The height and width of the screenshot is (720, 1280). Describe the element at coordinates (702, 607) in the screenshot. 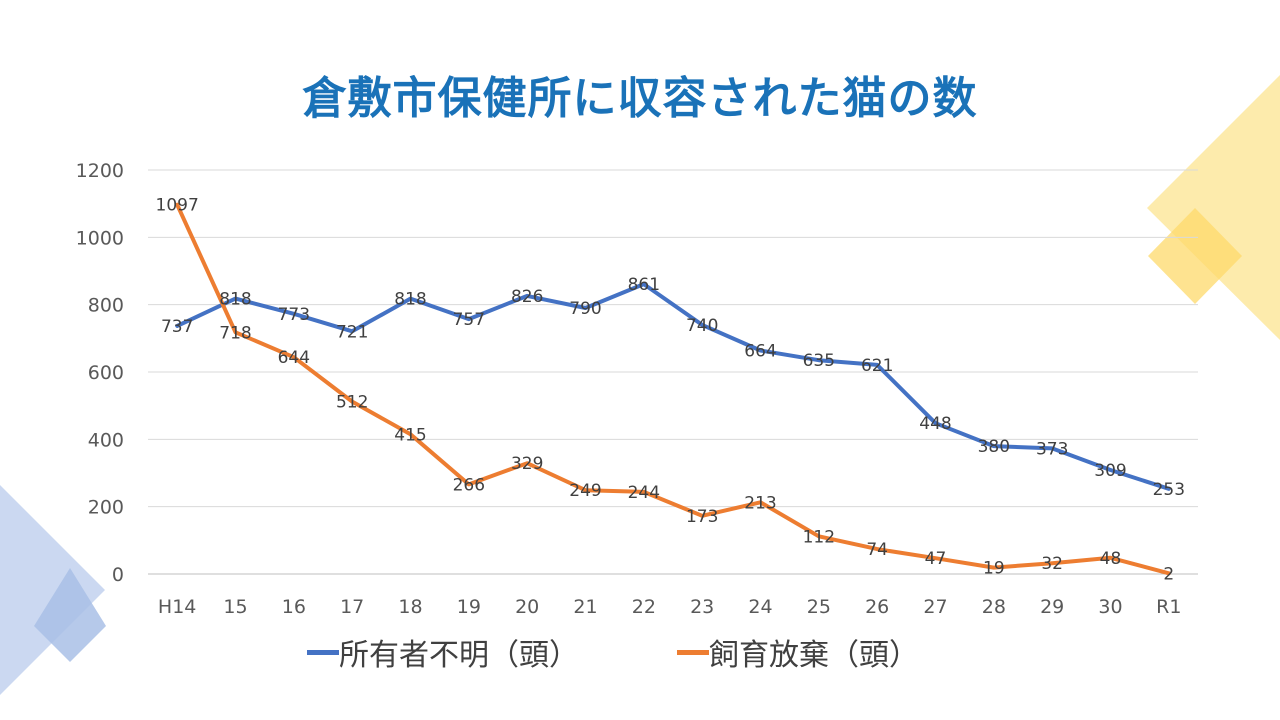

I see `x-tick-label: 23` at that location.